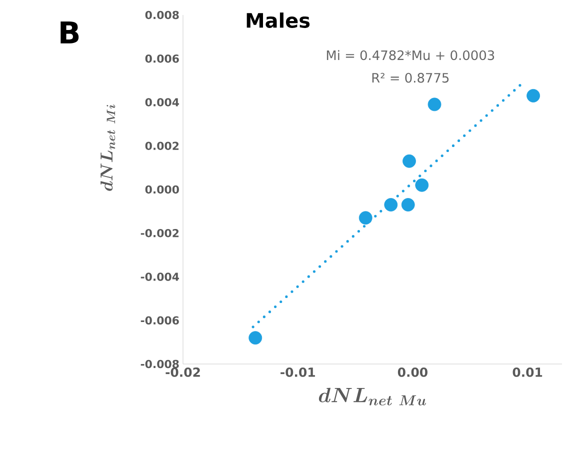  I want to click on text: B, so click(69, 33).